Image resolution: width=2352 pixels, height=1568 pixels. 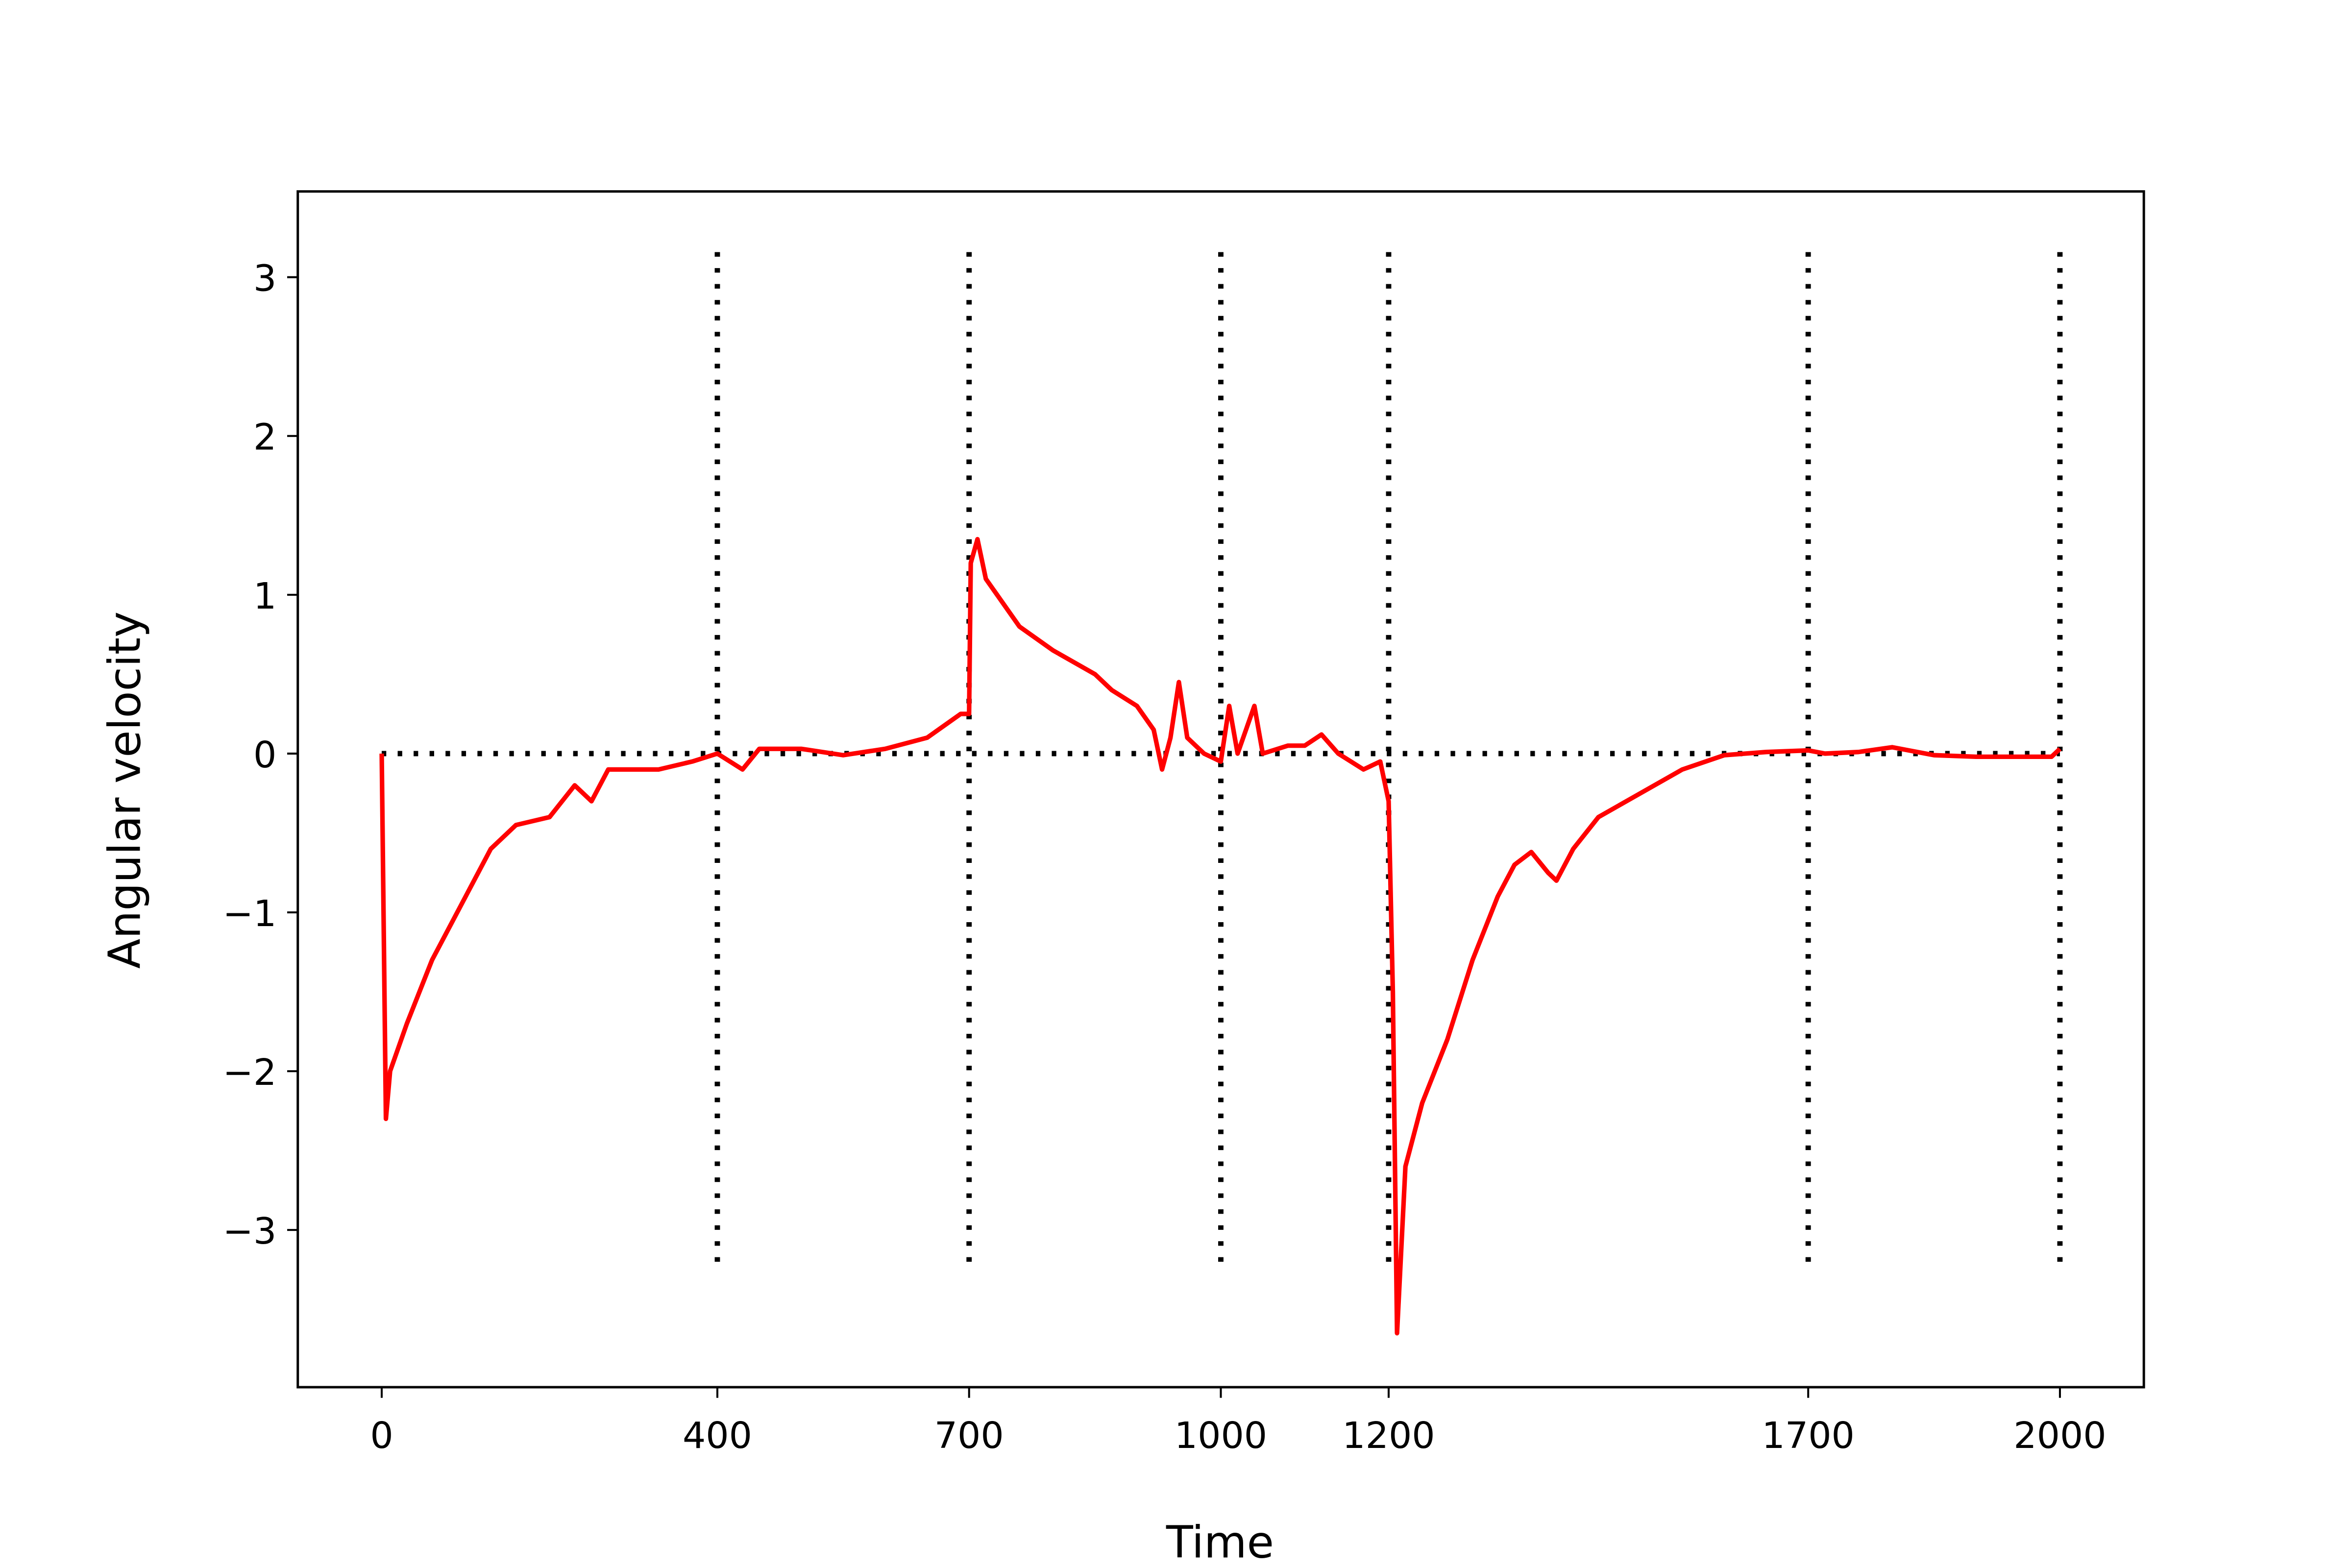 What do you see at coordinates (2059, 1435) in the screenshot?
I see `x-tick-label: 2000` at bounding box center [2059, 1435].